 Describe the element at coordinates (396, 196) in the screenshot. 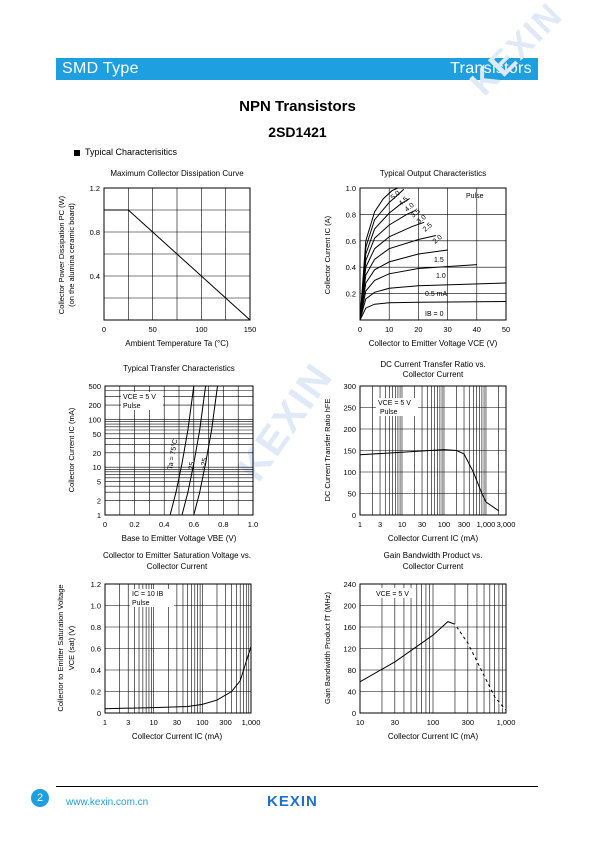

I see `curve-label: 5.0` at that location.